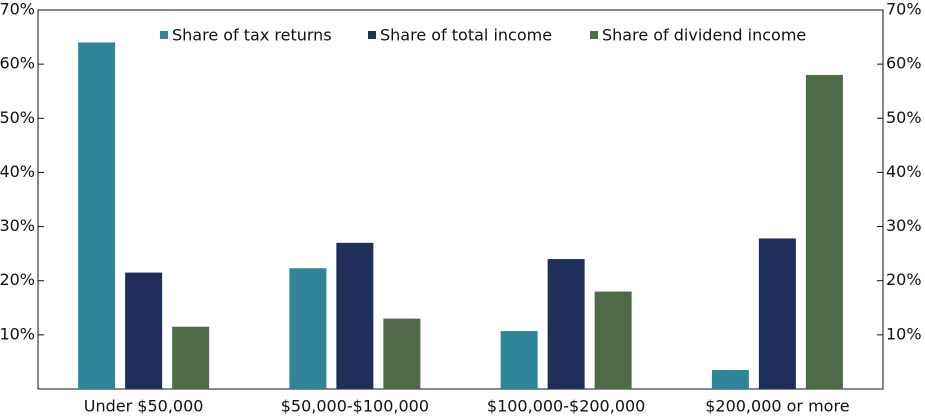 This screenshot has height=418, width=925. Describe the element at coordinates (17, 225) in the screenshot. I see `y-tick-label: 30%` at that location.